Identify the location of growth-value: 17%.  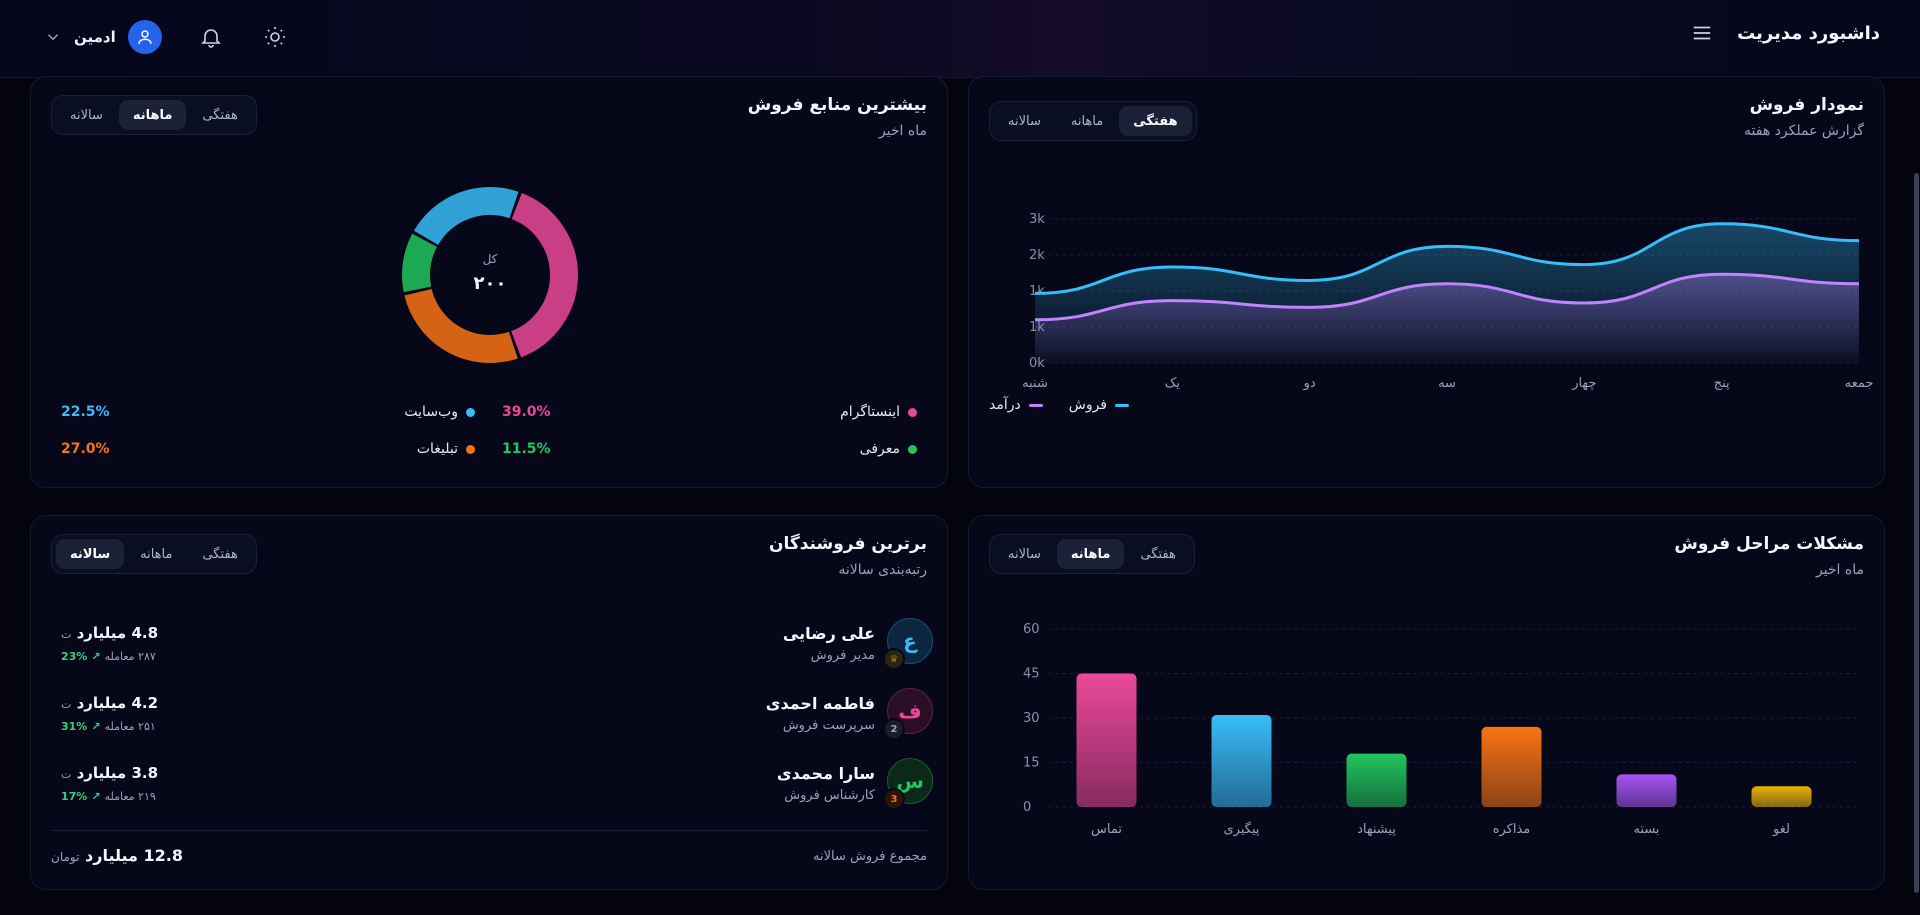
(74, 796).